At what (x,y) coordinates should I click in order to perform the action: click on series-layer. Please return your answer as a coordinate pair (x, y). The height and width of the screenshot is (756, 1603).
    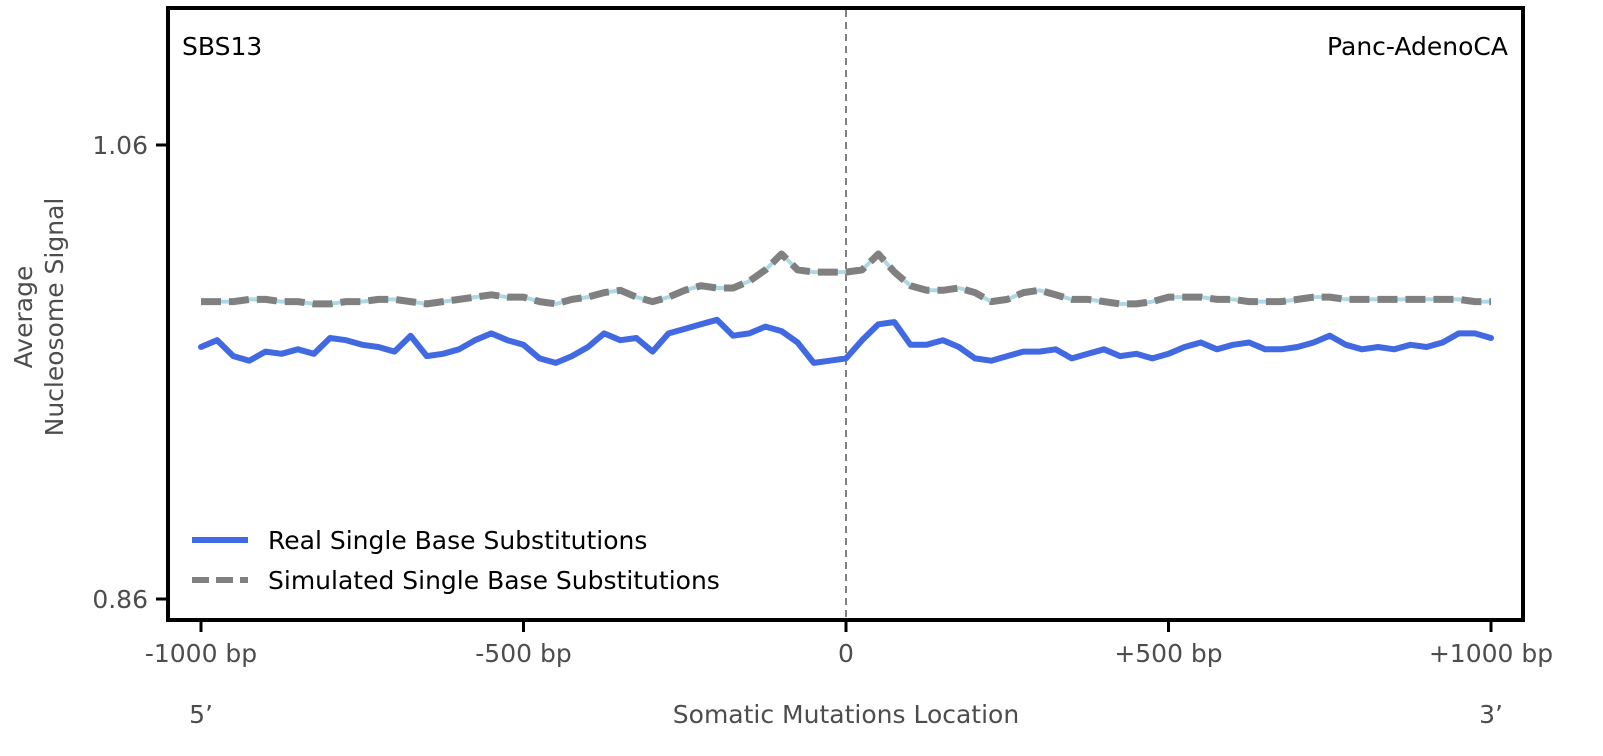
    Looking at the image, I should click on (846, 308).